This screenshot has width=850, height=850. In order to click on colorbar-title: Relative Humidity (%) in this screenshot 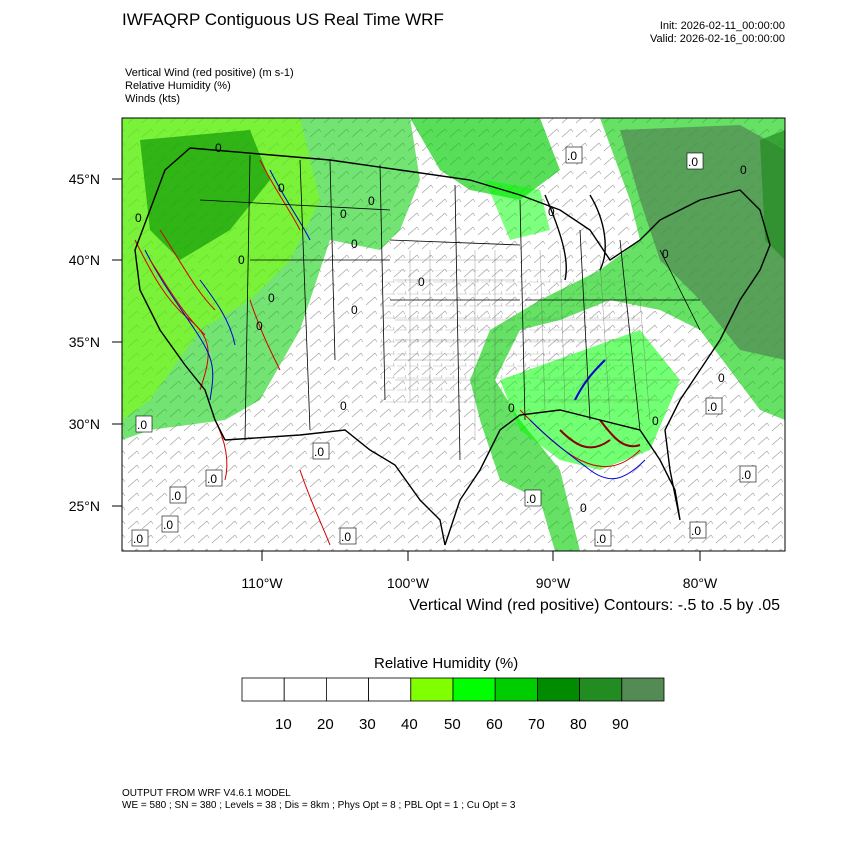, I will do `click(446, 663)`.